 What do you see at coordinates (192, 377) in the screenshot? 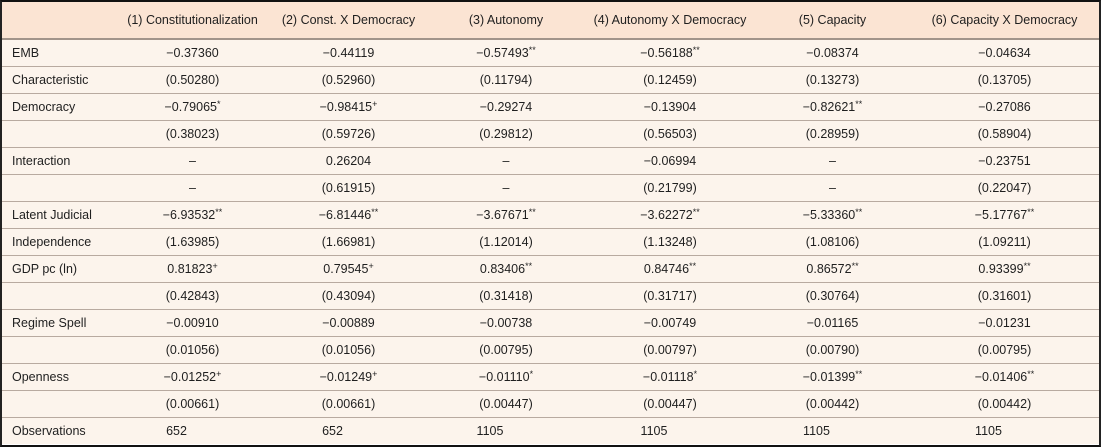
I see `table-cell: −0.01252+` at bounding box center [192, 377].